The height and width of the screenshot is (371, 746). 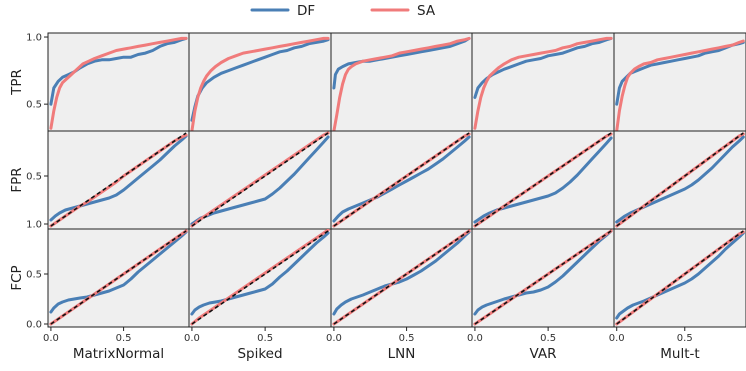 I want to click on panel-fcp-lnn-plot-area, so click(x=401, y=277).